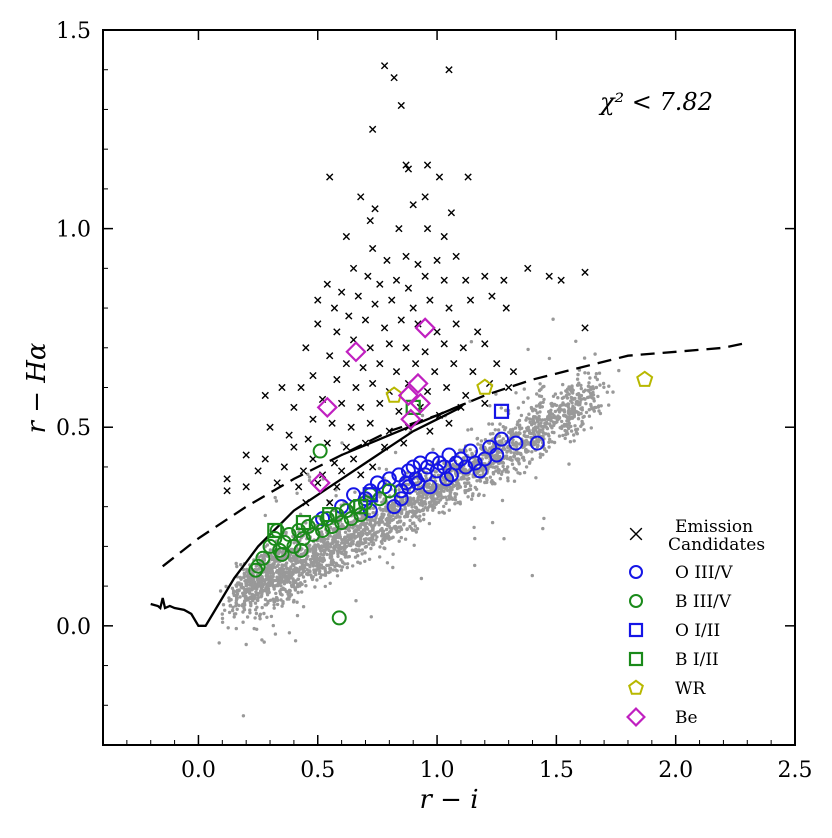 The height and width of the screenshot is (838, 832). Describe the element at coordinates (636, 687) in the screenshot. I see `legend-marker-wr` at that location.